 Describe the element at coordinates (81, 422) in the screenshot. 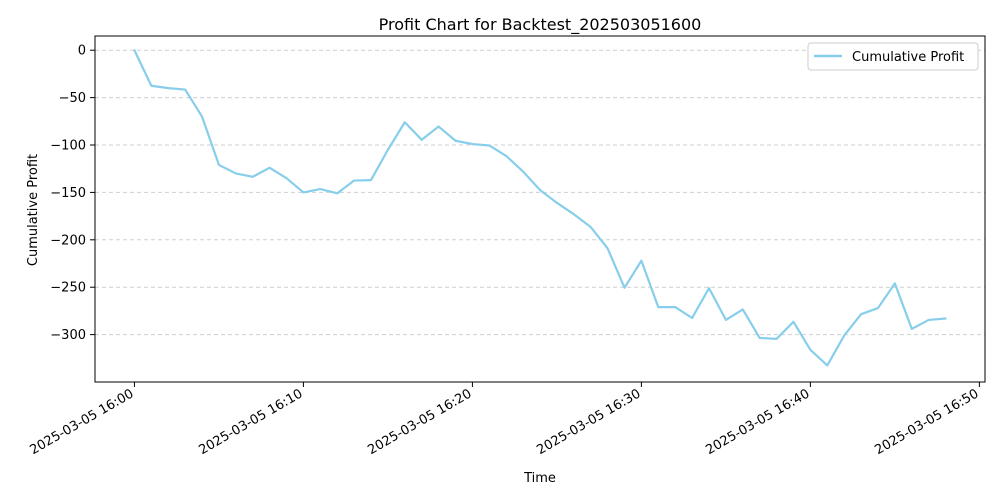

I see `x-tick-label: 2025-03-05 16:00` at that location.